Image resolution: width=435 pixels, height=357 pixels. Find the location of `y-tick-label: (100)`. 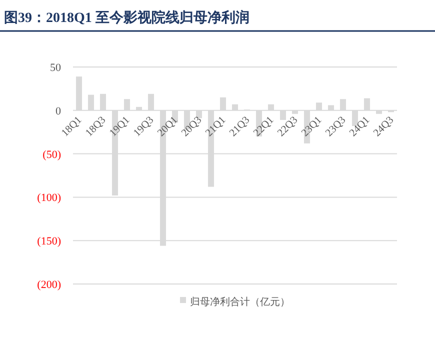

y-tick-label: (100) is located at coordinates (49, 198).